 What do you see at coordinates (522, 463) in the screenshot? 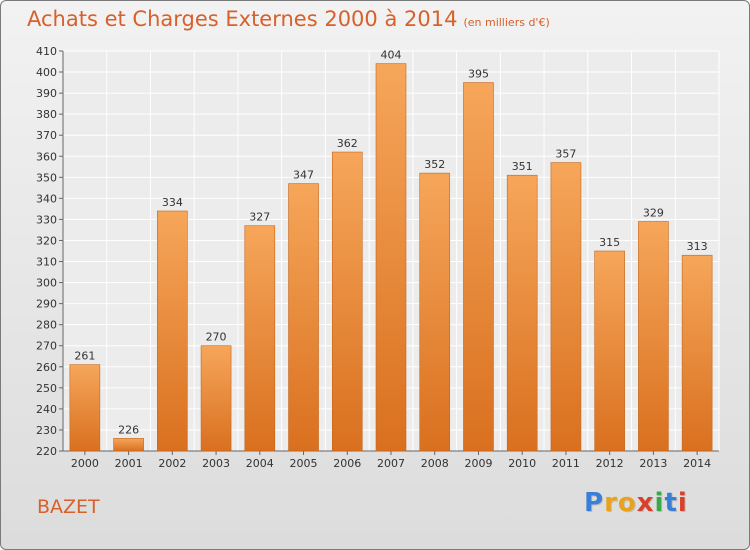
I see `x-tick-label: 2010` at bounding box center [522, 463].